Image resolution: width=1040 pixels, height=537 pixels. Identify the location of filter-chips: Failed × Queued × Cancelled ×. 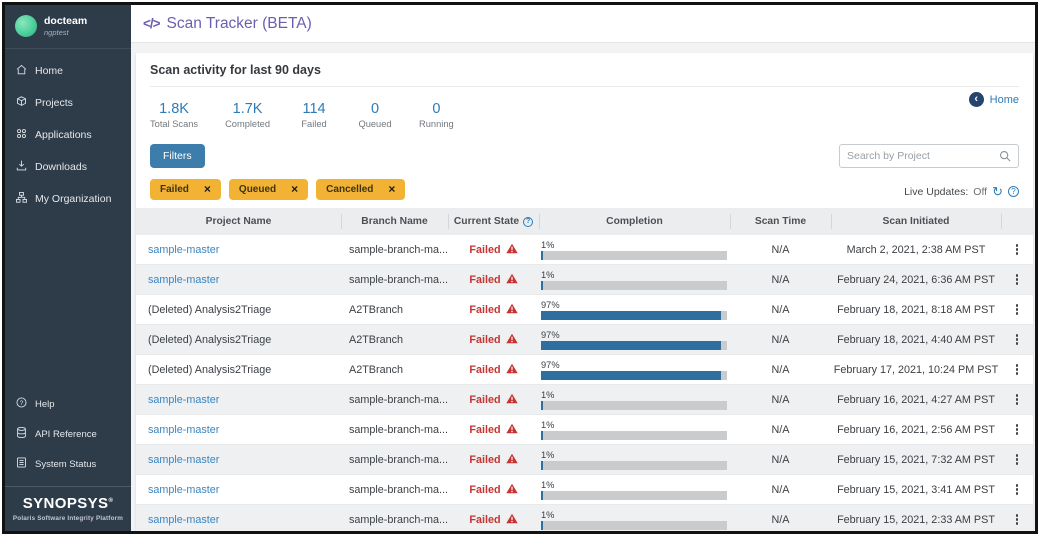
(278, 189).